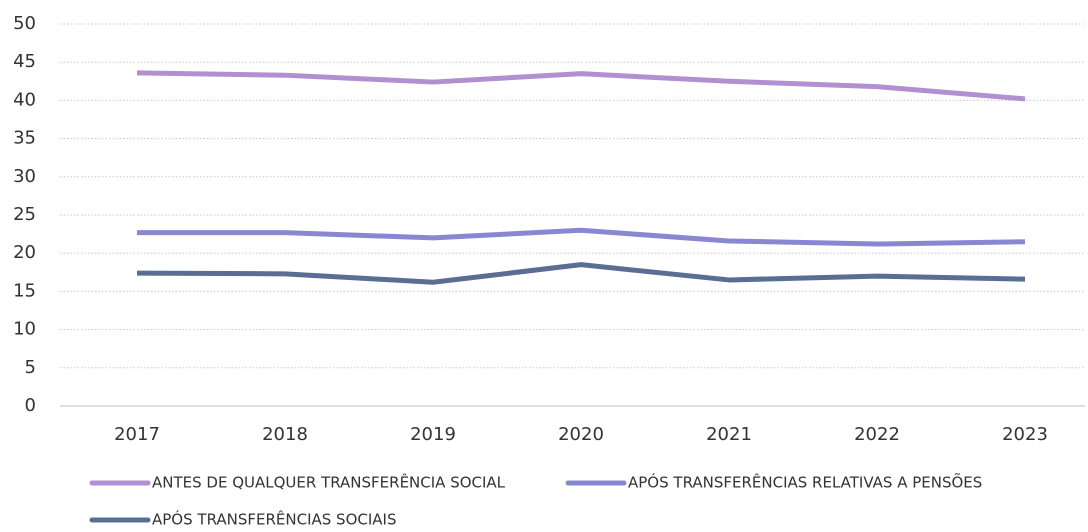  I want to click on legend-label: APÓS TRANSFERÊNCIAS RELATIVAS A PENSÕES, so click(805, 482).